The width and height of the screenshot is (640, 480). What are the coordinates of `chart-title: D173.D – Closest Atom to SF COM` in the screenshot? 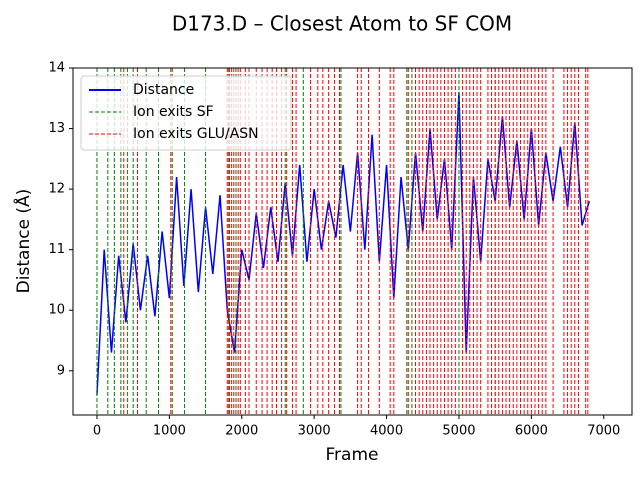 It's located at (342, 24).